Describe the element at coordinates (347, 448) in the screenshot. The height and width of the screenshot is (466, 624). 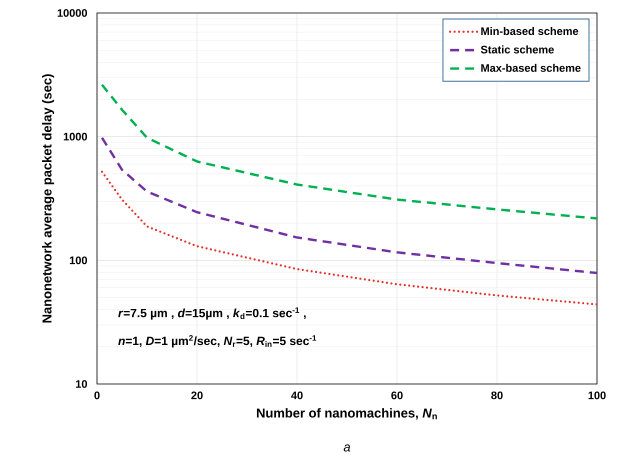
I see `text: a` at that location.